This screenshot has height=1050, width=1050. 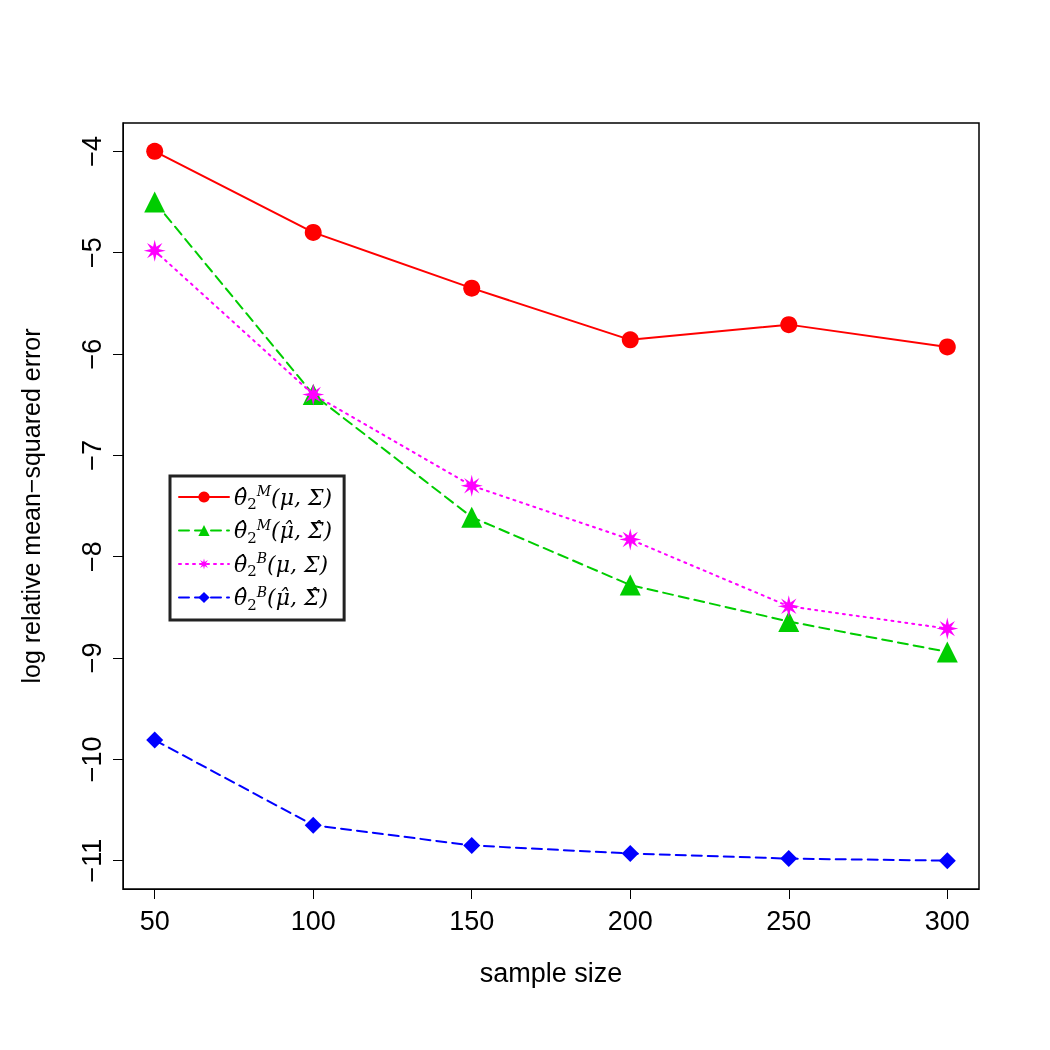 What do you see at coordinates (91, 354) in the screenshot?
I see `y-tick-label: −6` at bounding box center [91, 354].